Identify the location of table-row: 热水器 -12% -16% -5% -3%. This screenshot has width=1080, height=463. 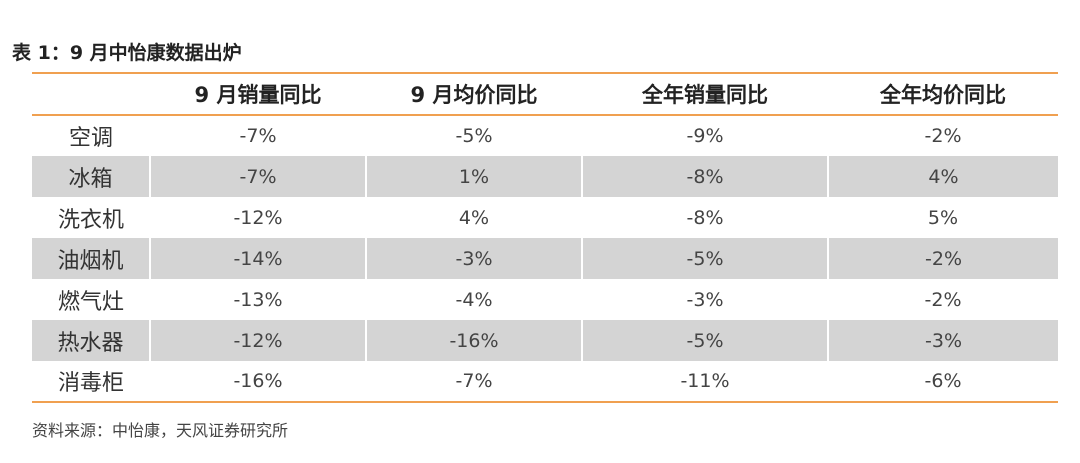
(545, 340).